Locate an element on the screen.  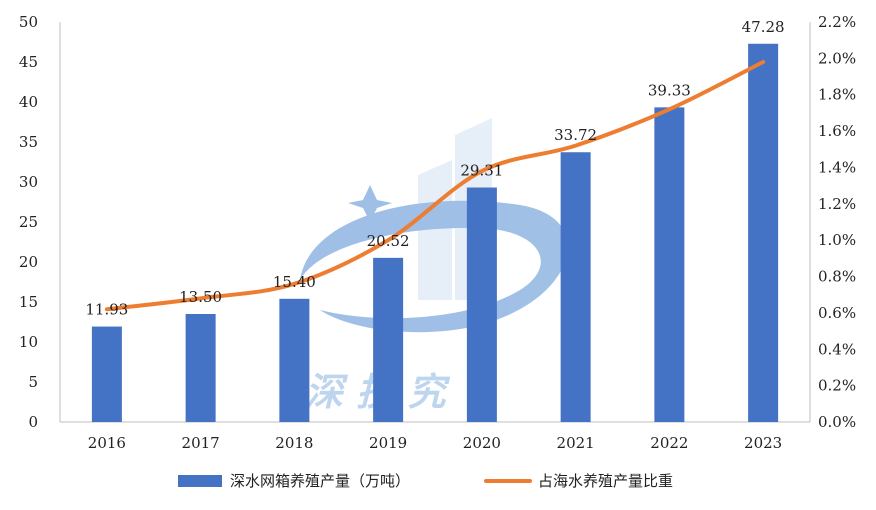
bar-data-label: 11.93 is located at coordinates (106, 310).